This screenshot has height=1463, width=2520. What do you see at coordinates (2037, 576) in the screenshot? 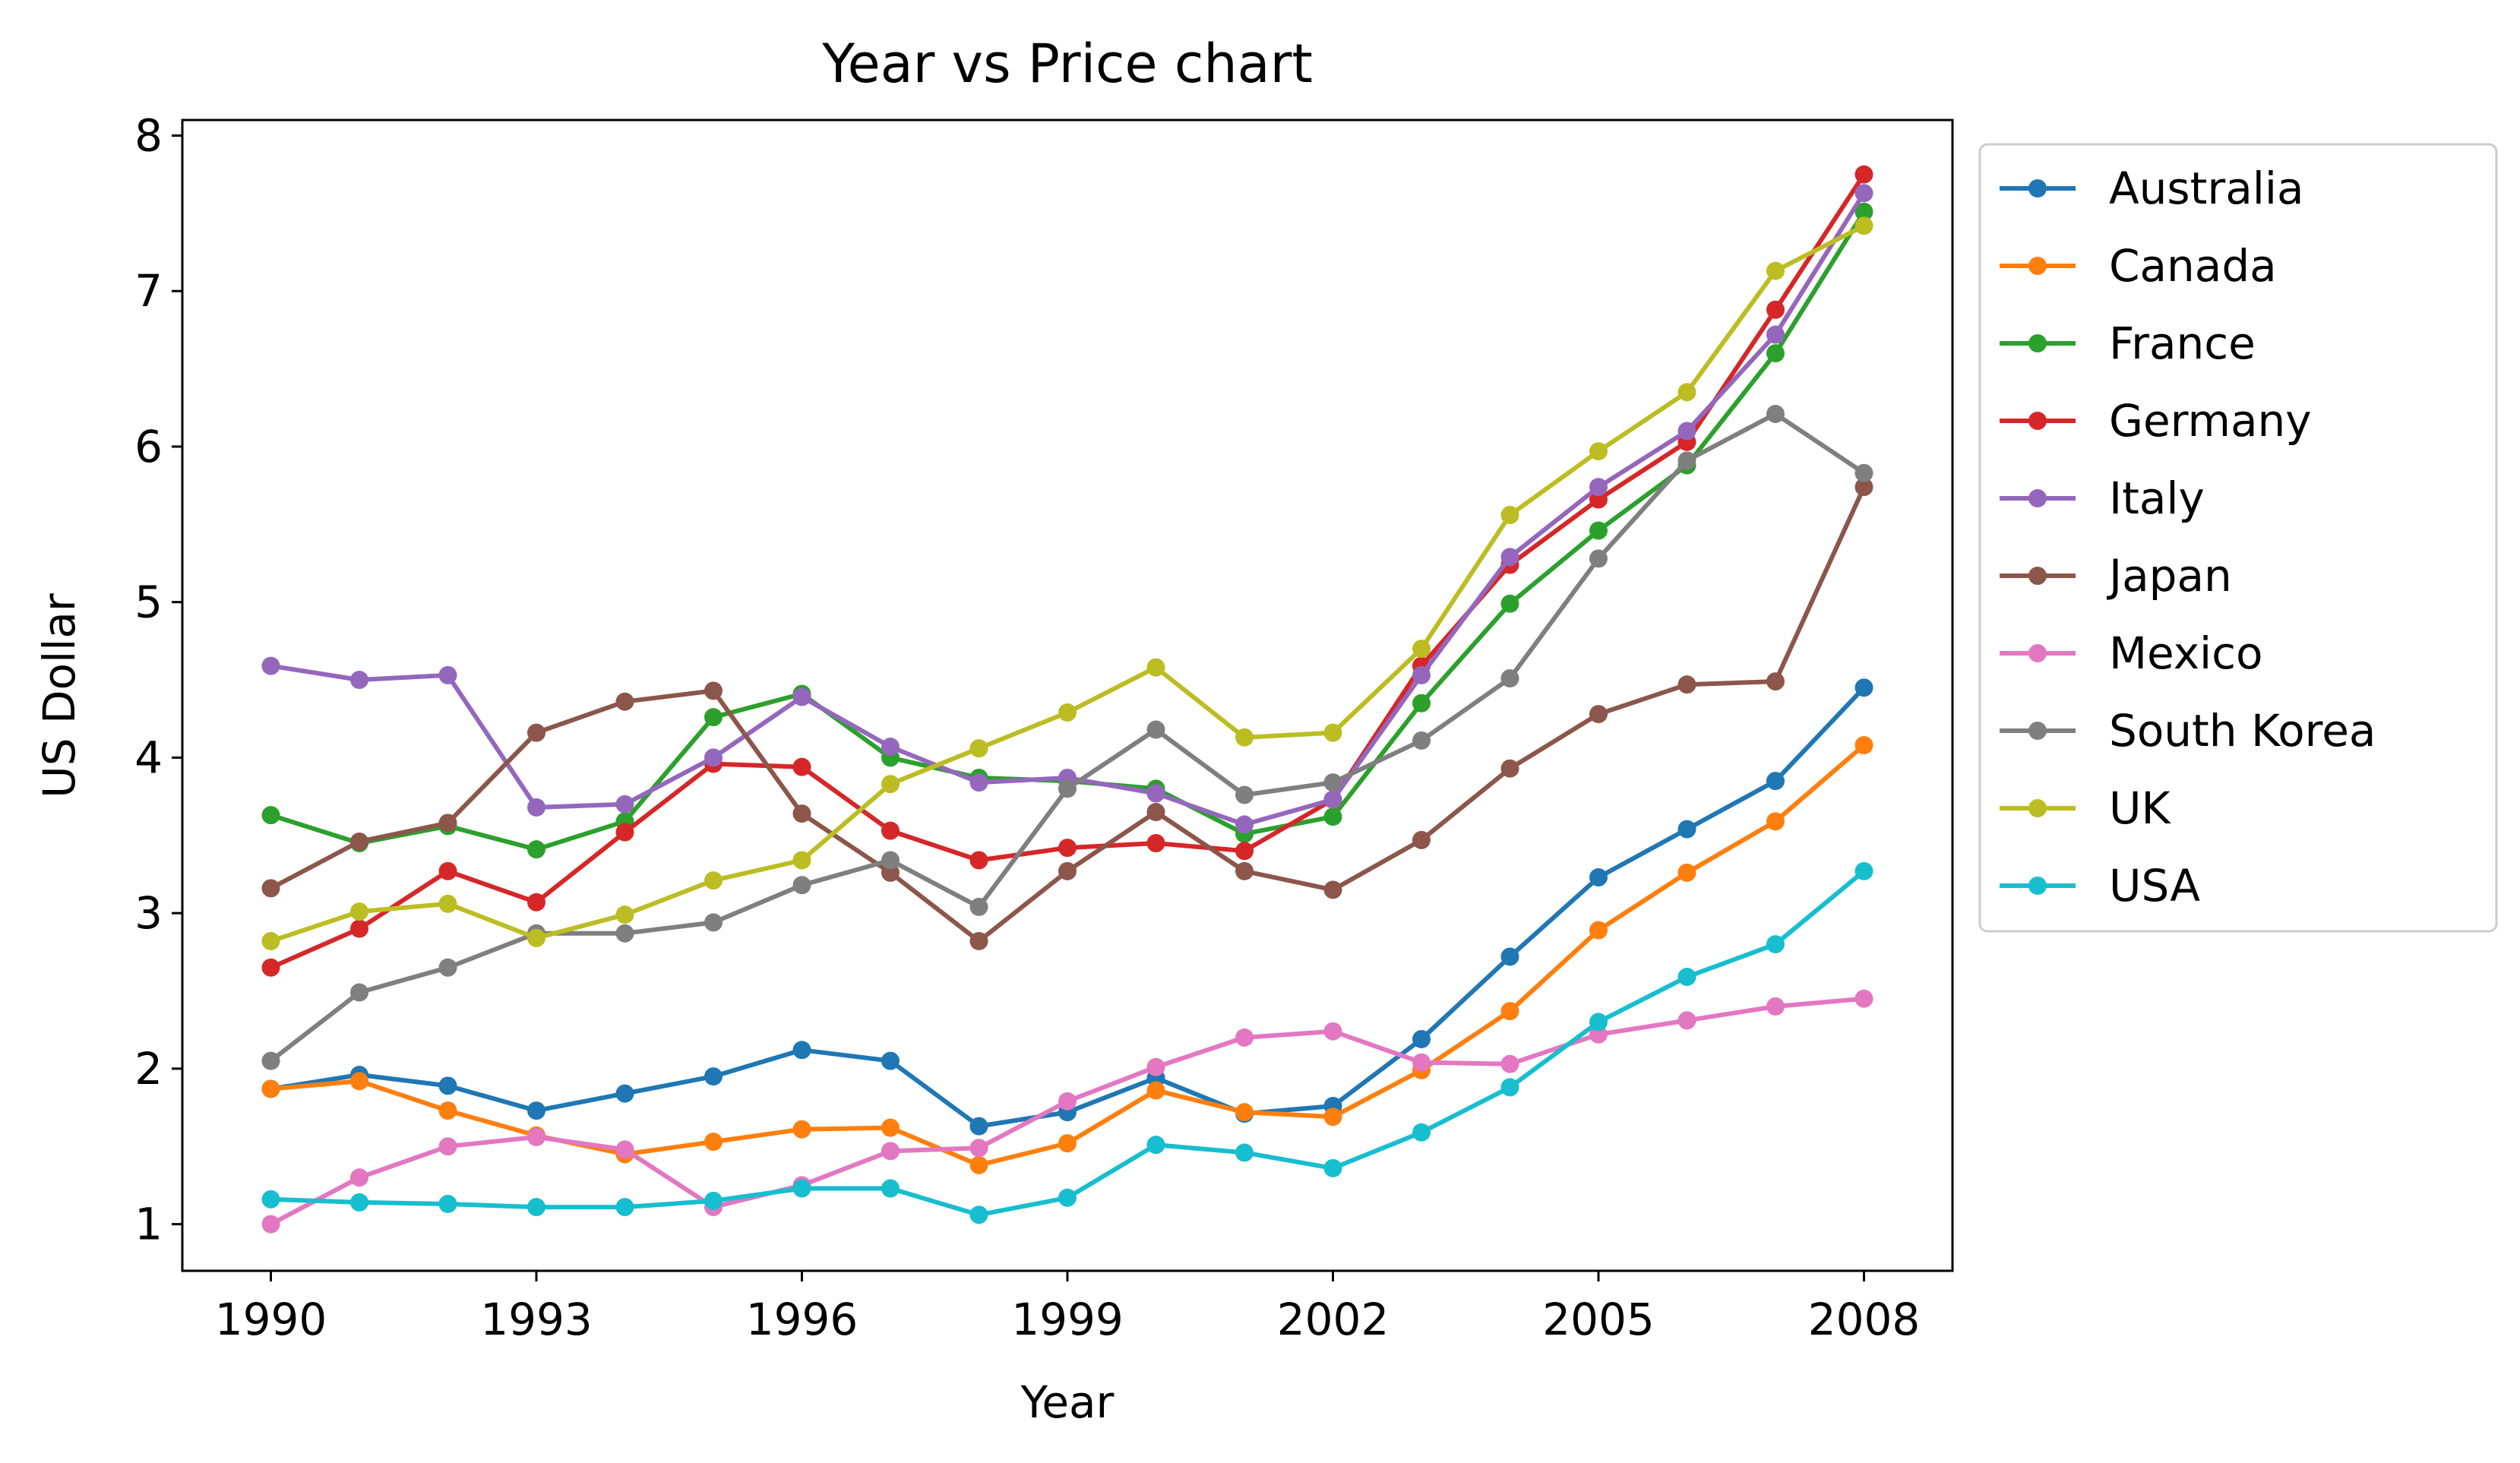
I see `legend-marker-japan` at bounding box center [2037, 576].